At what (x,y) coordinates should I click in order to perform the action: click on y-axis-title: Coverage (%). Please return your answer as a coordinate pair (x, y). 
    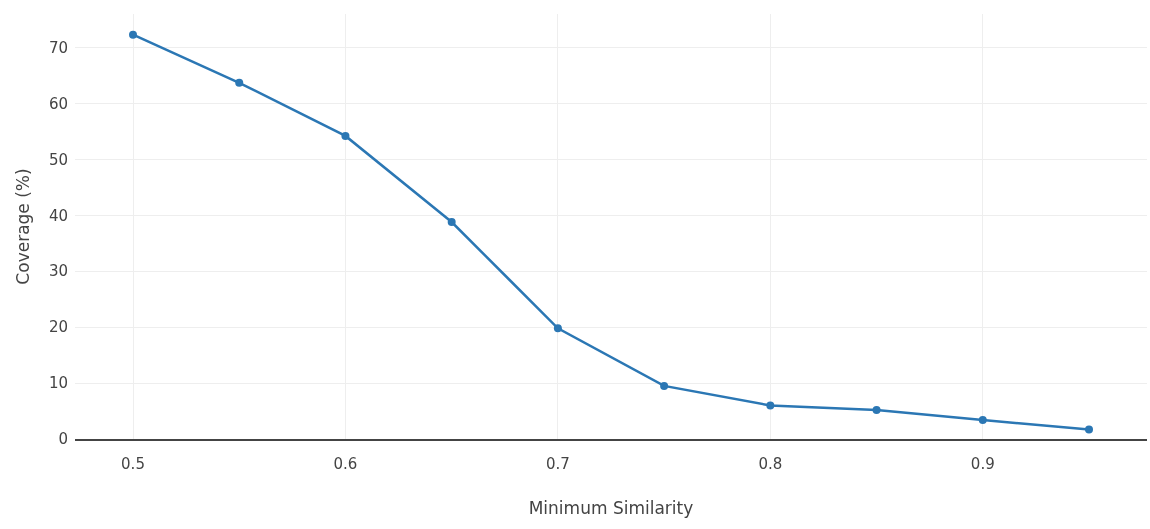
    Looking at the image, I should click on (23, 226).